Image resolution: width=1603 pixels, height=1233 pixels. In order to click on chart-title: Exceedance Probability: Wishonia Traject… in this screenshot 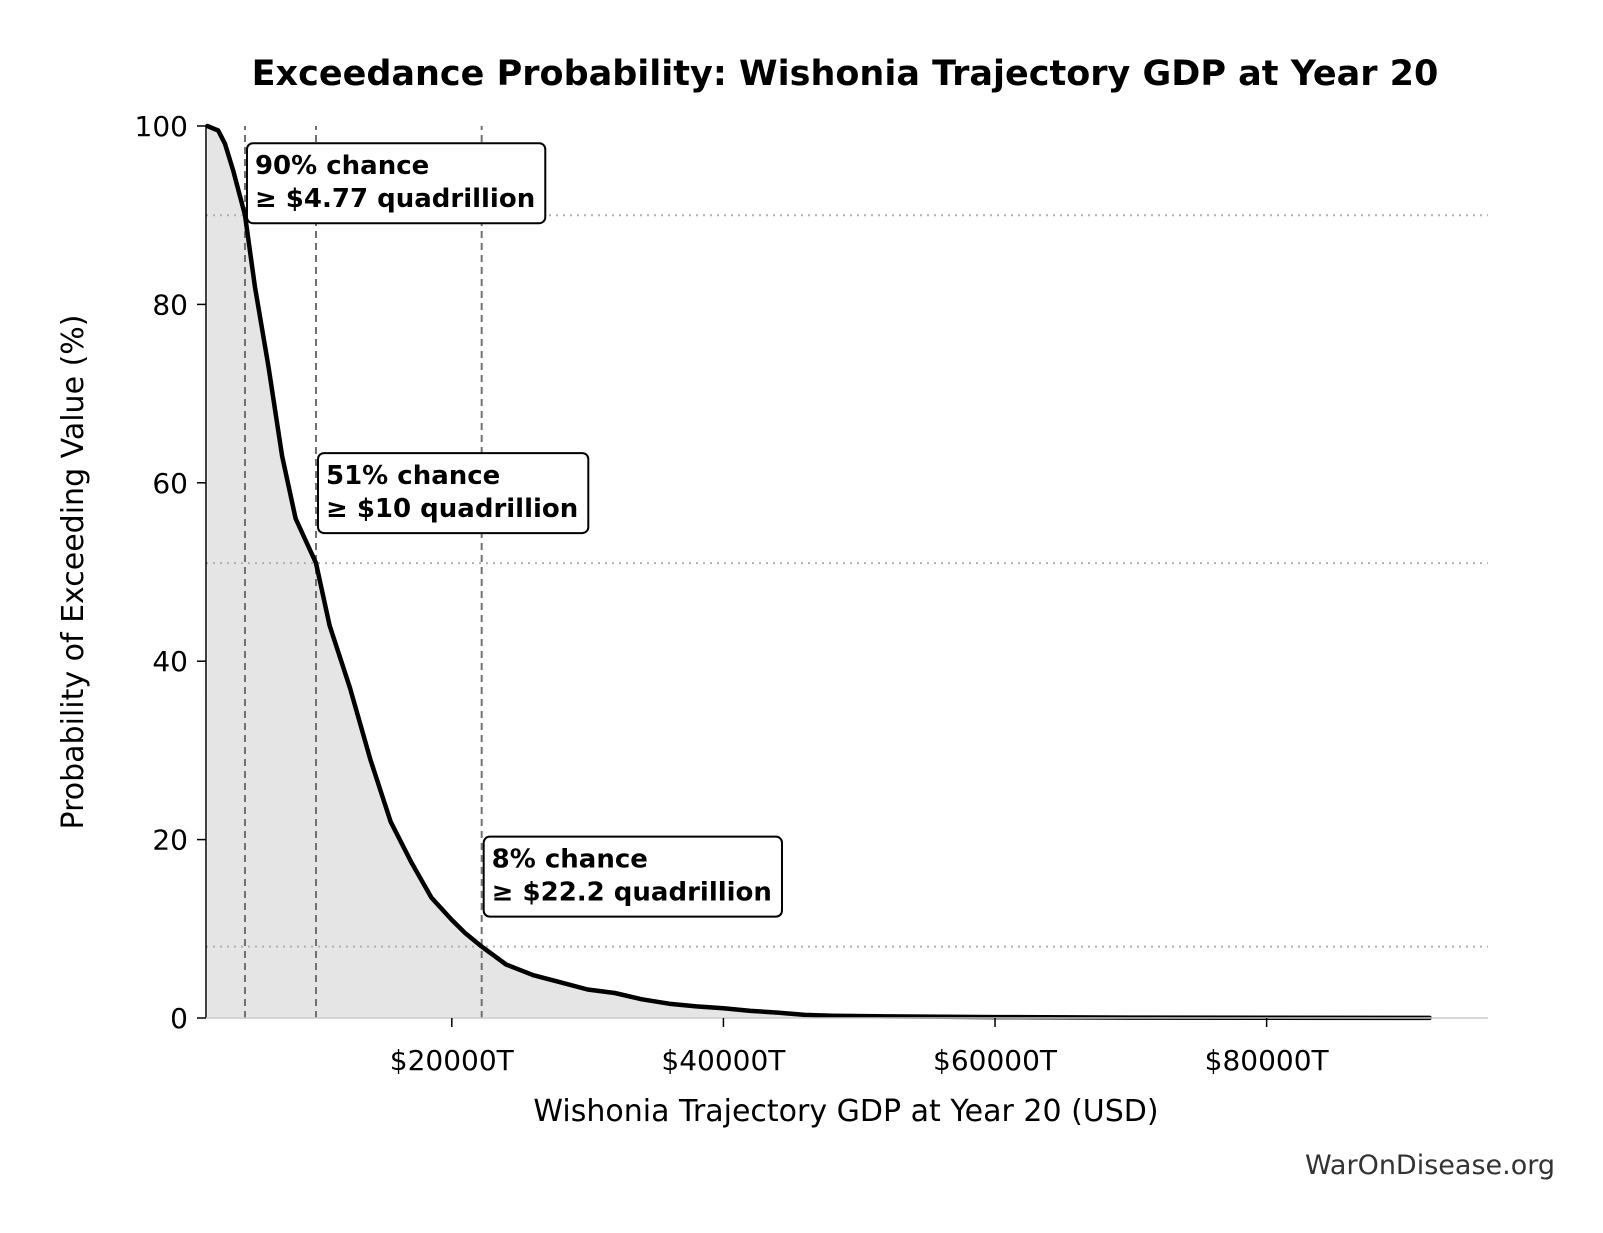, I will do `click(845, 74)`.